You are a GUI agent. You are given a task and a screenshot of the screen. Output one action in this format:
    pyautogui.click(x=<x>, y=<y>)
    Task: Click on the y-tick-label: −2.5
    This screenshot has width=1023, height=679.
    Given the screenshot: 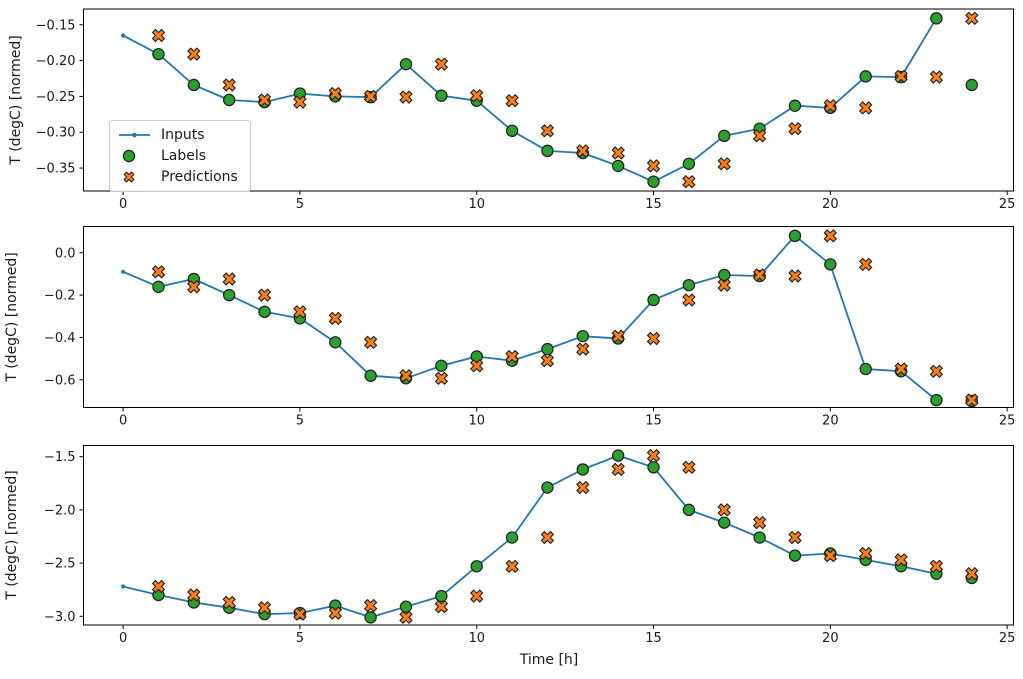 What is the action you would take?
    pyautogui.click(x=60, y=564)
    